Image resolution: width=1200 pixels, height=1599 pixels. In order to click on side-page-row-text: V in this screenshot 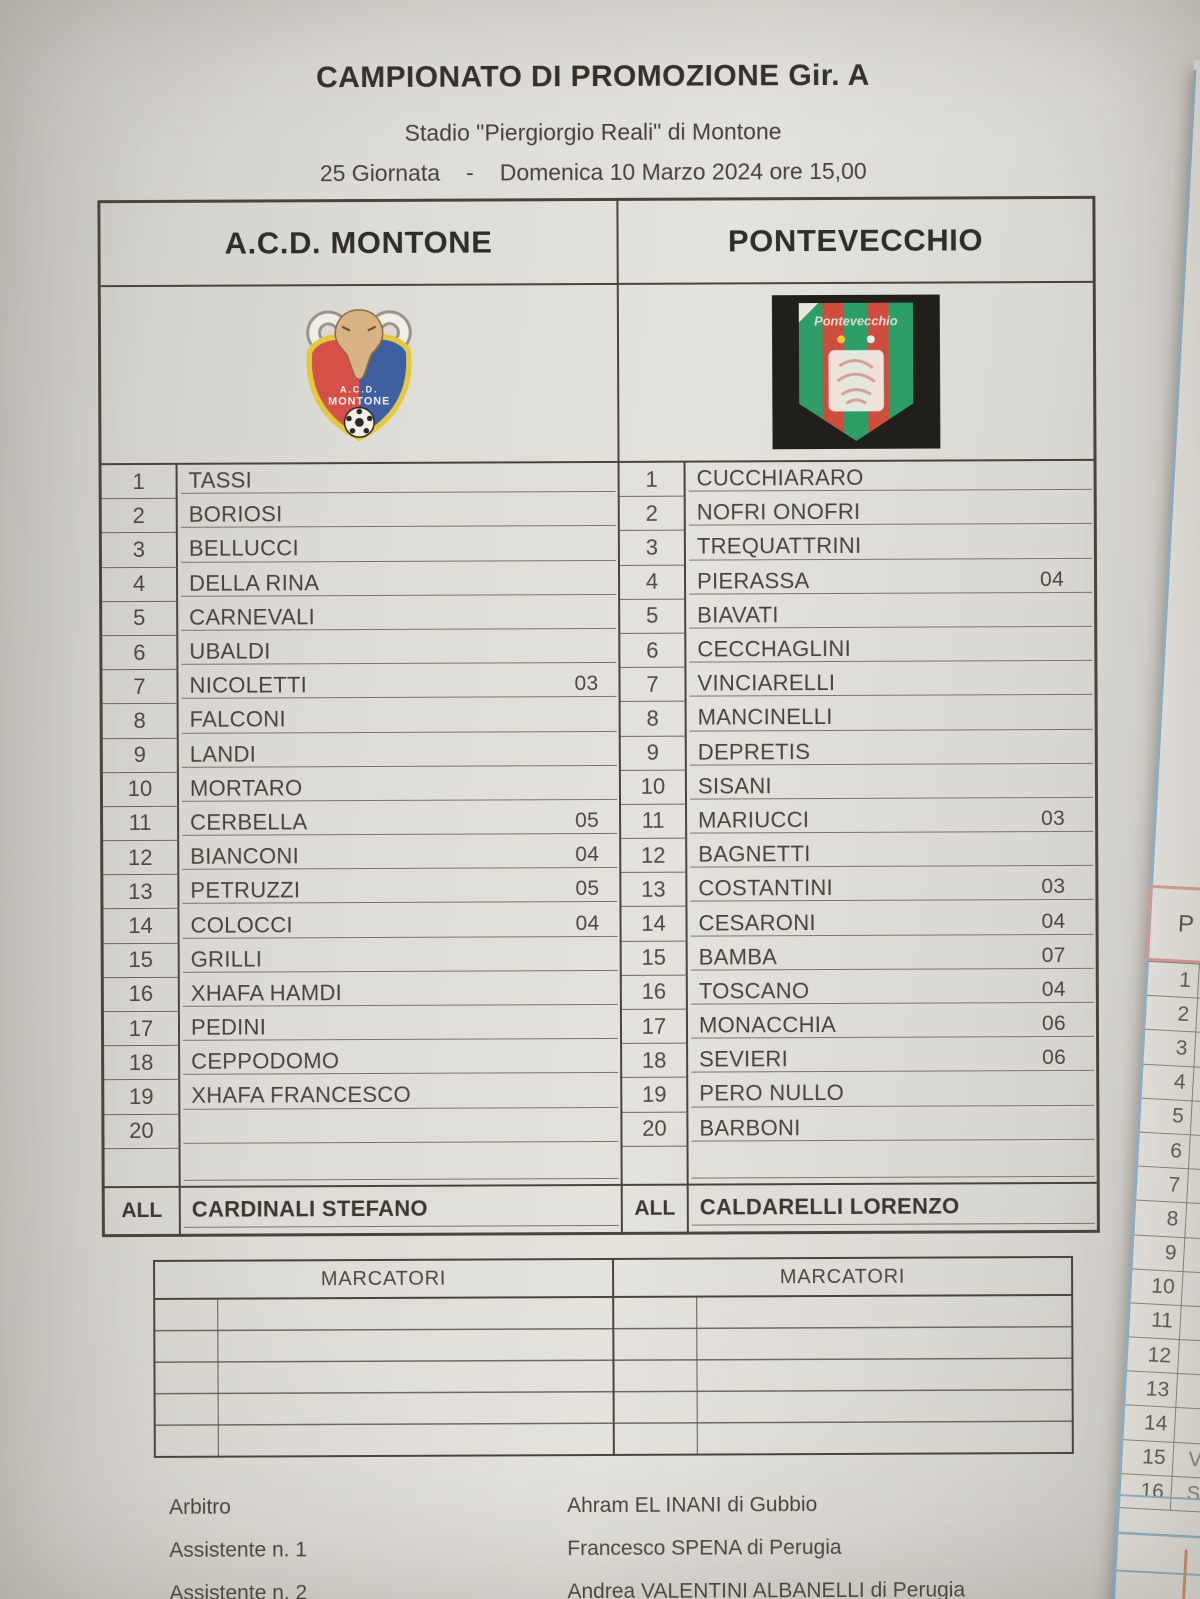, I will do `click(1193, 1460)`.